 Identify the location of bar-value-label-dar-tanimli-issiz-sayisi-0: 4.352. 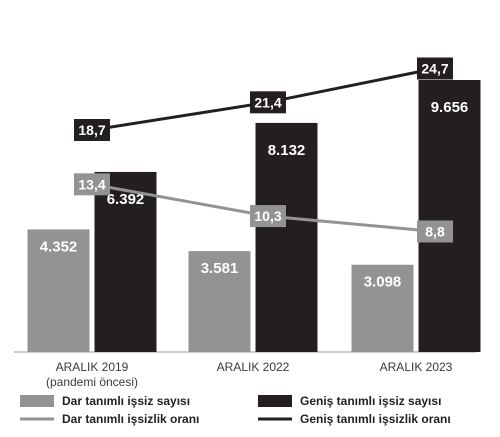
(59, 246).